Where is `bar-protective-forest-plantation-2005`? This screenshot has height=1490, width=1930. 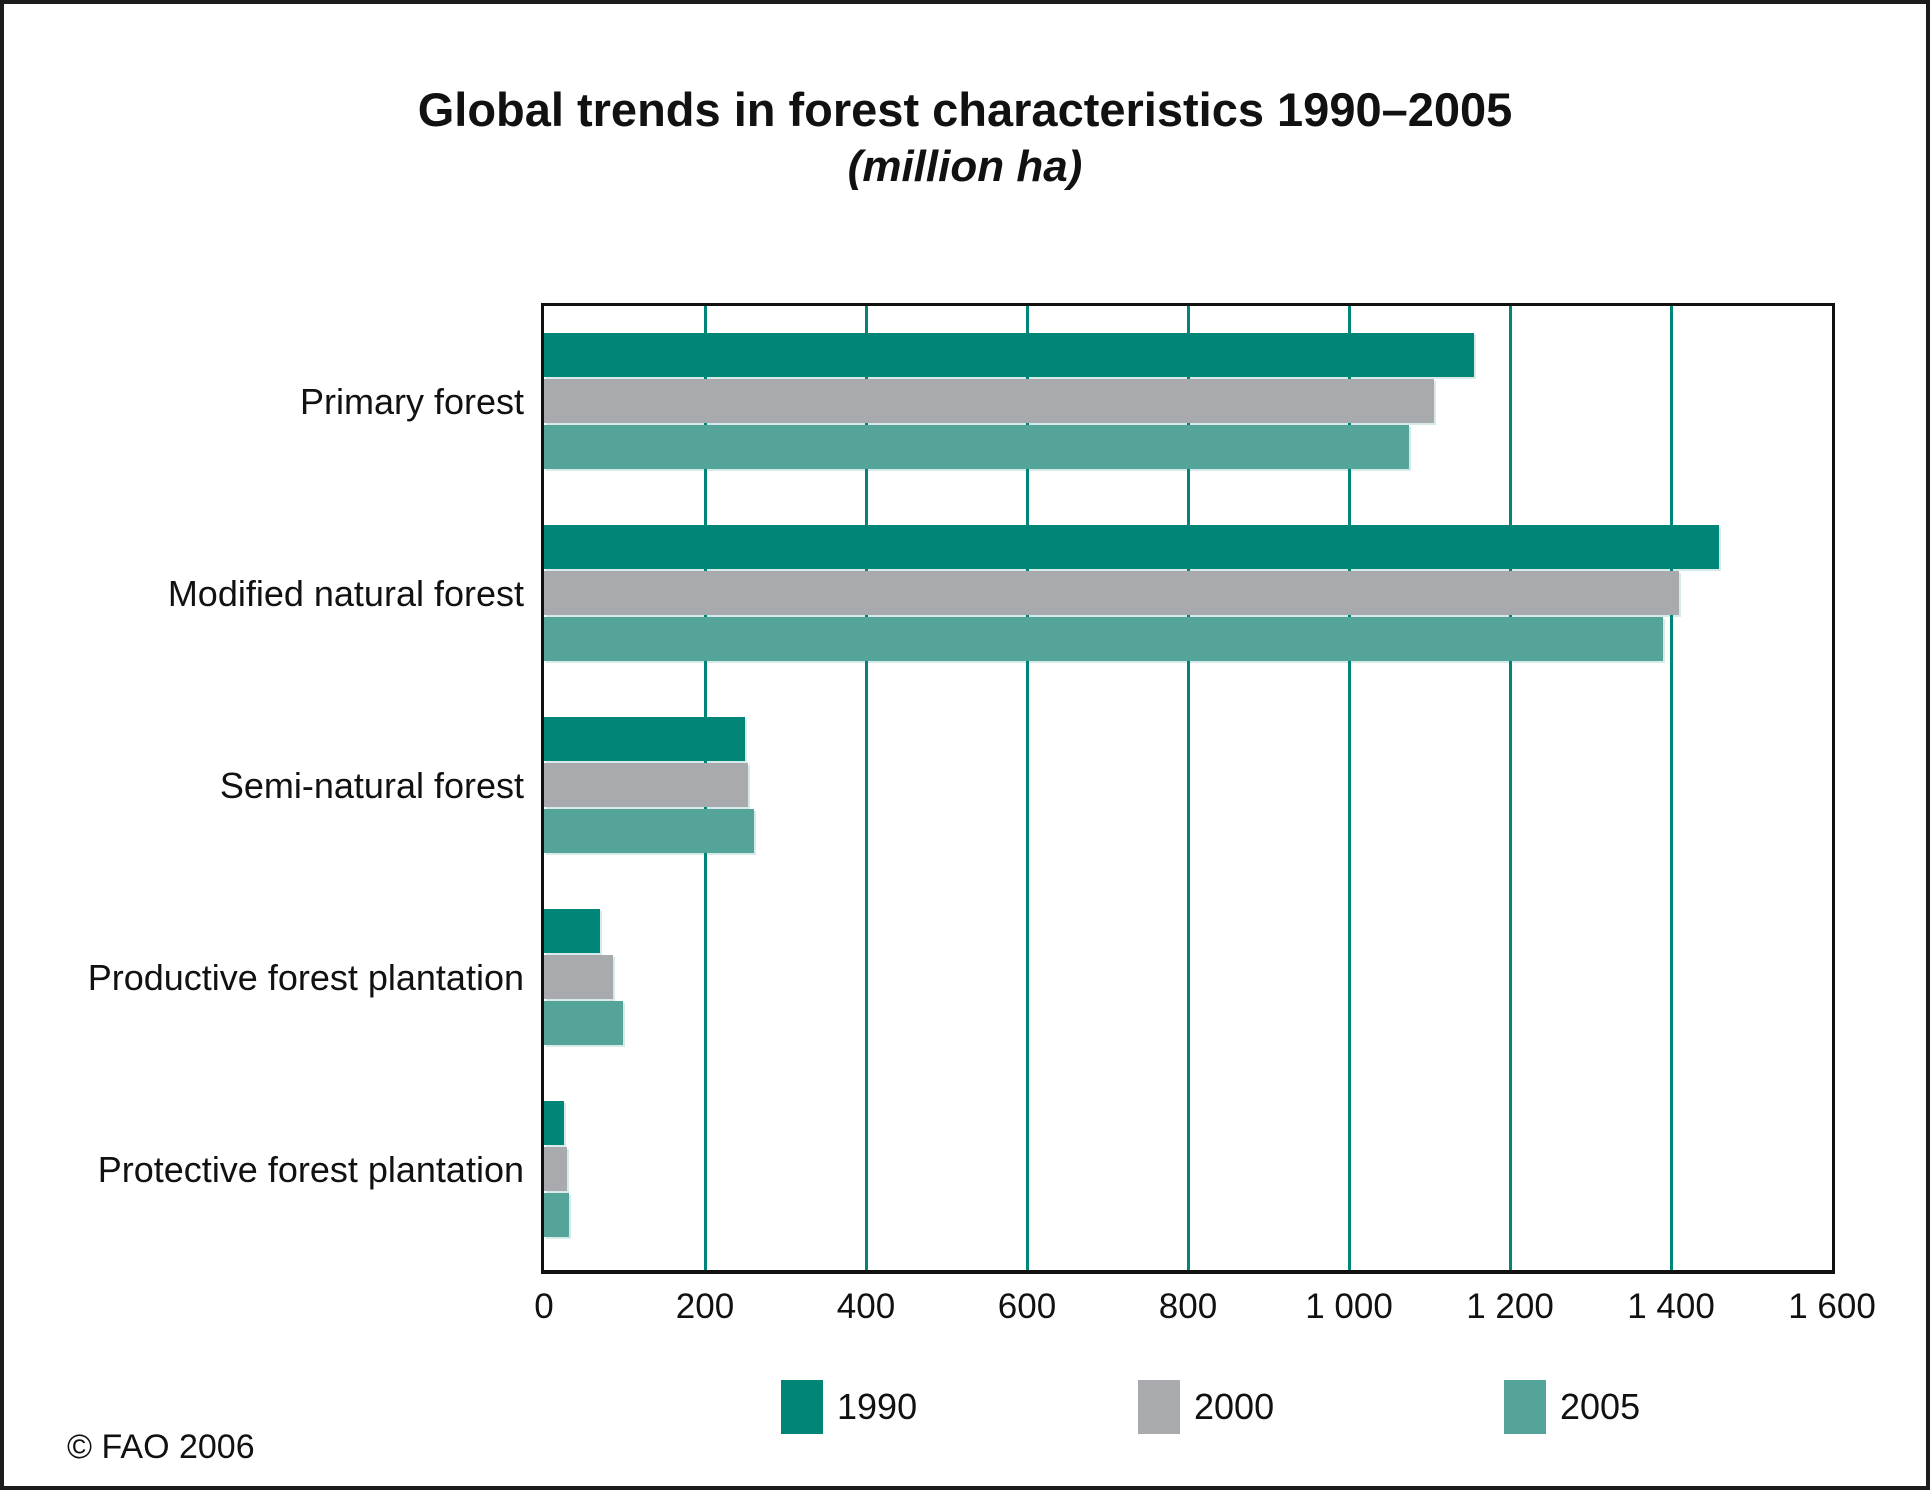 bar-protective-forest-plantation-2005 is located at coordinates (556, 1215).